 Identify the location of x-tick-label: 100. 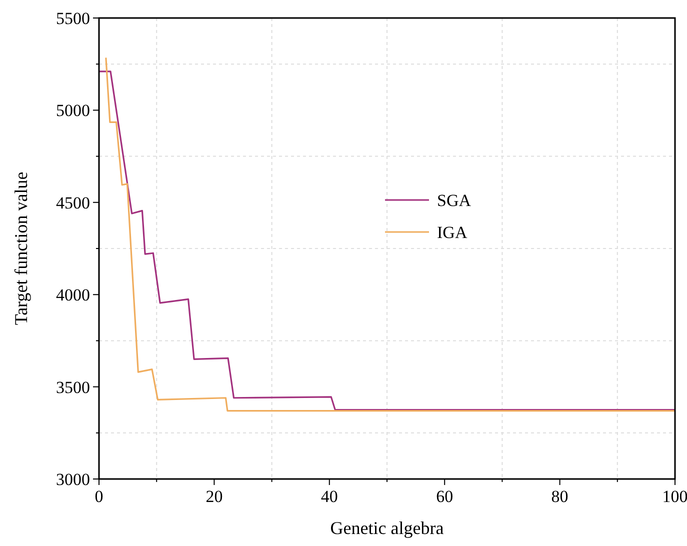
(674, 496).